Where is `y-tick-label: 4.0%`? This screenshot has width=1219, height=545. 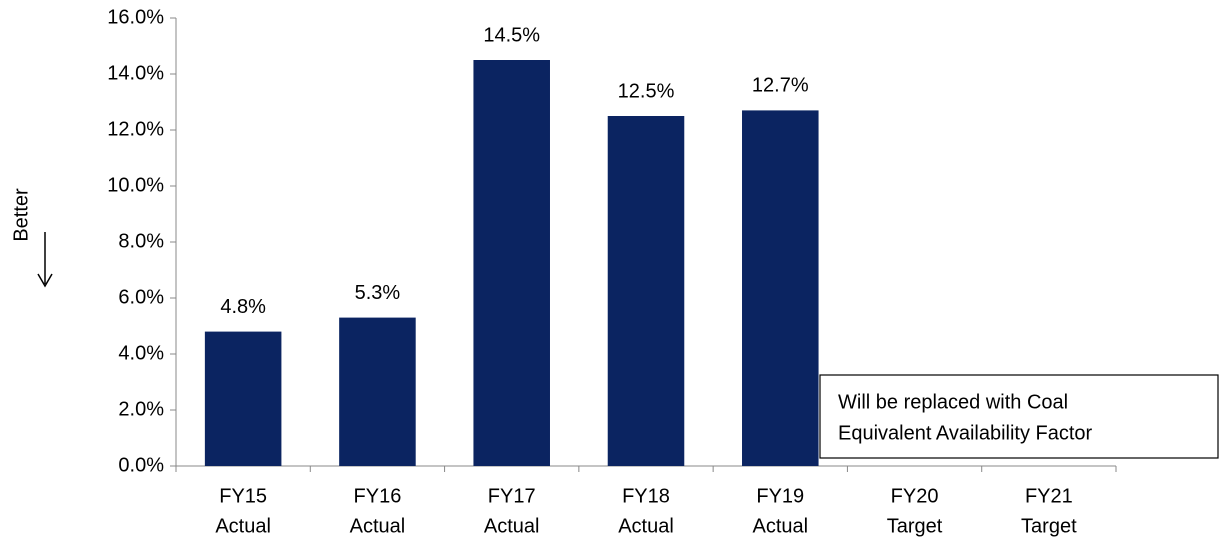
y-tick-label: 4.0% is located at coordinates (141, 353).